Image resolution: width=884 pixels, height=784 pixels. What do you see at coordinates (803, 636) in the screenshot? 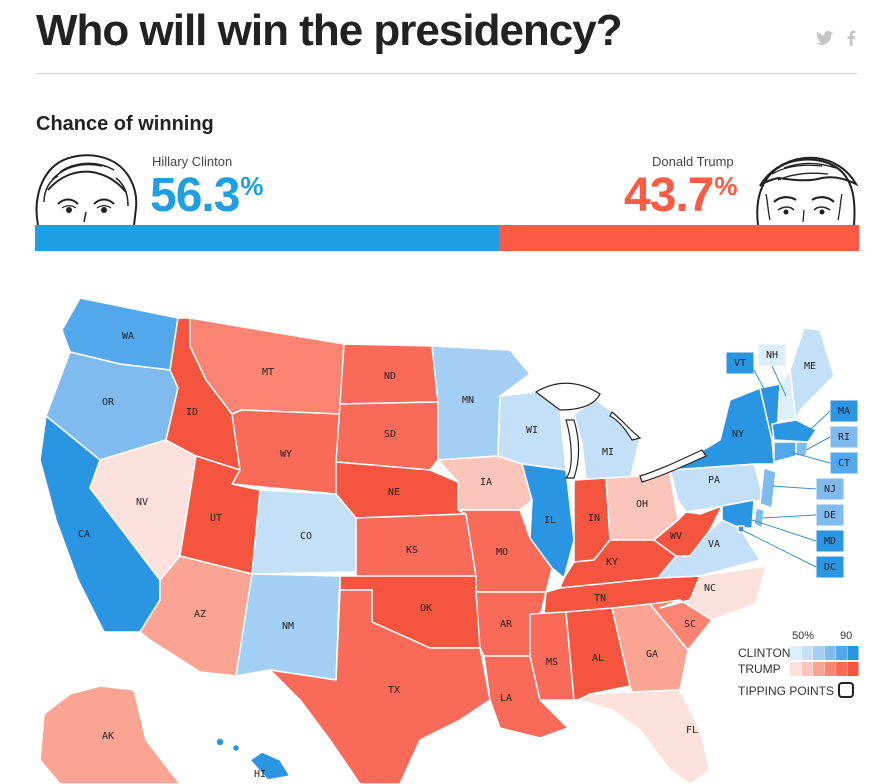
I see `legend-low: 50%` at bounding box center [803, 636].